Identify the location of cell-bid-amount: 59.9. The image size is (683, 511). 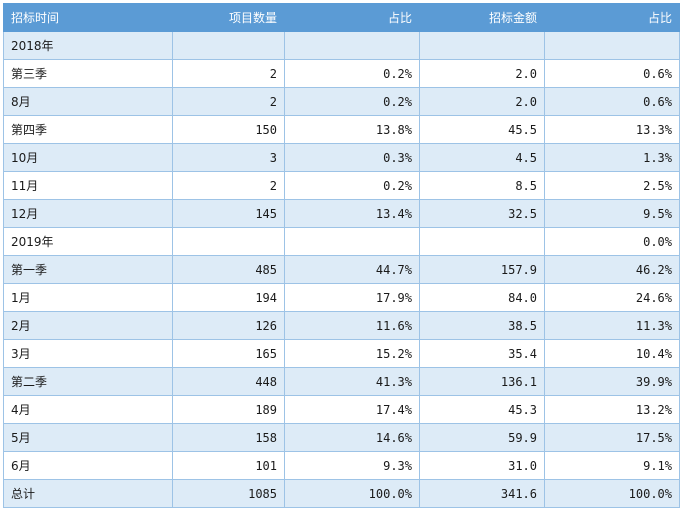
(482, 437).